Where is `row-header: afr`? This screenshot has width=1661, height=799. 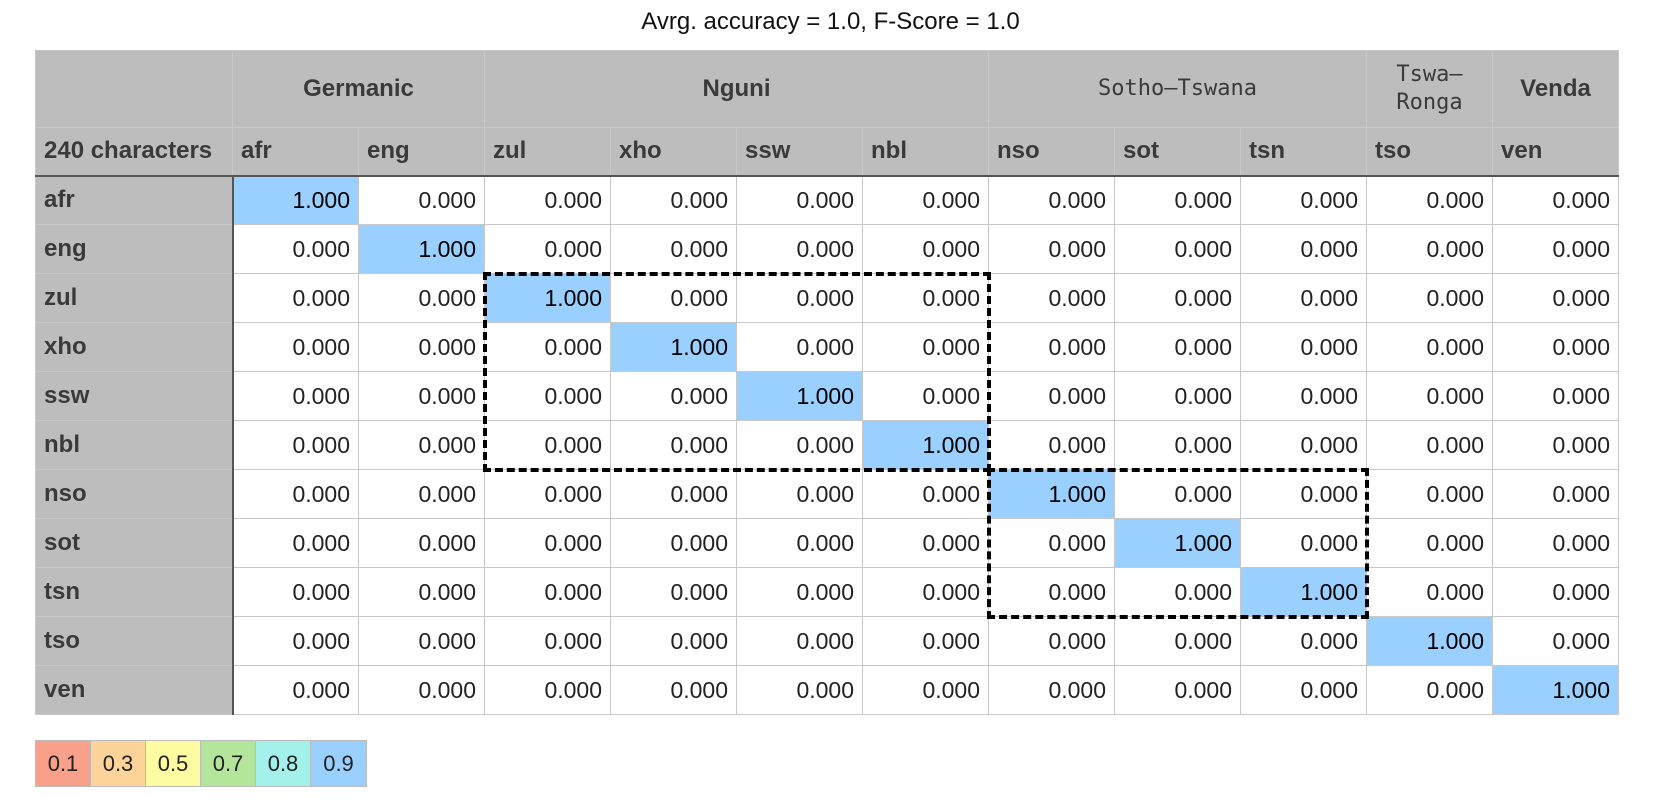 row-header: afr is located at coordinates (134, 200).